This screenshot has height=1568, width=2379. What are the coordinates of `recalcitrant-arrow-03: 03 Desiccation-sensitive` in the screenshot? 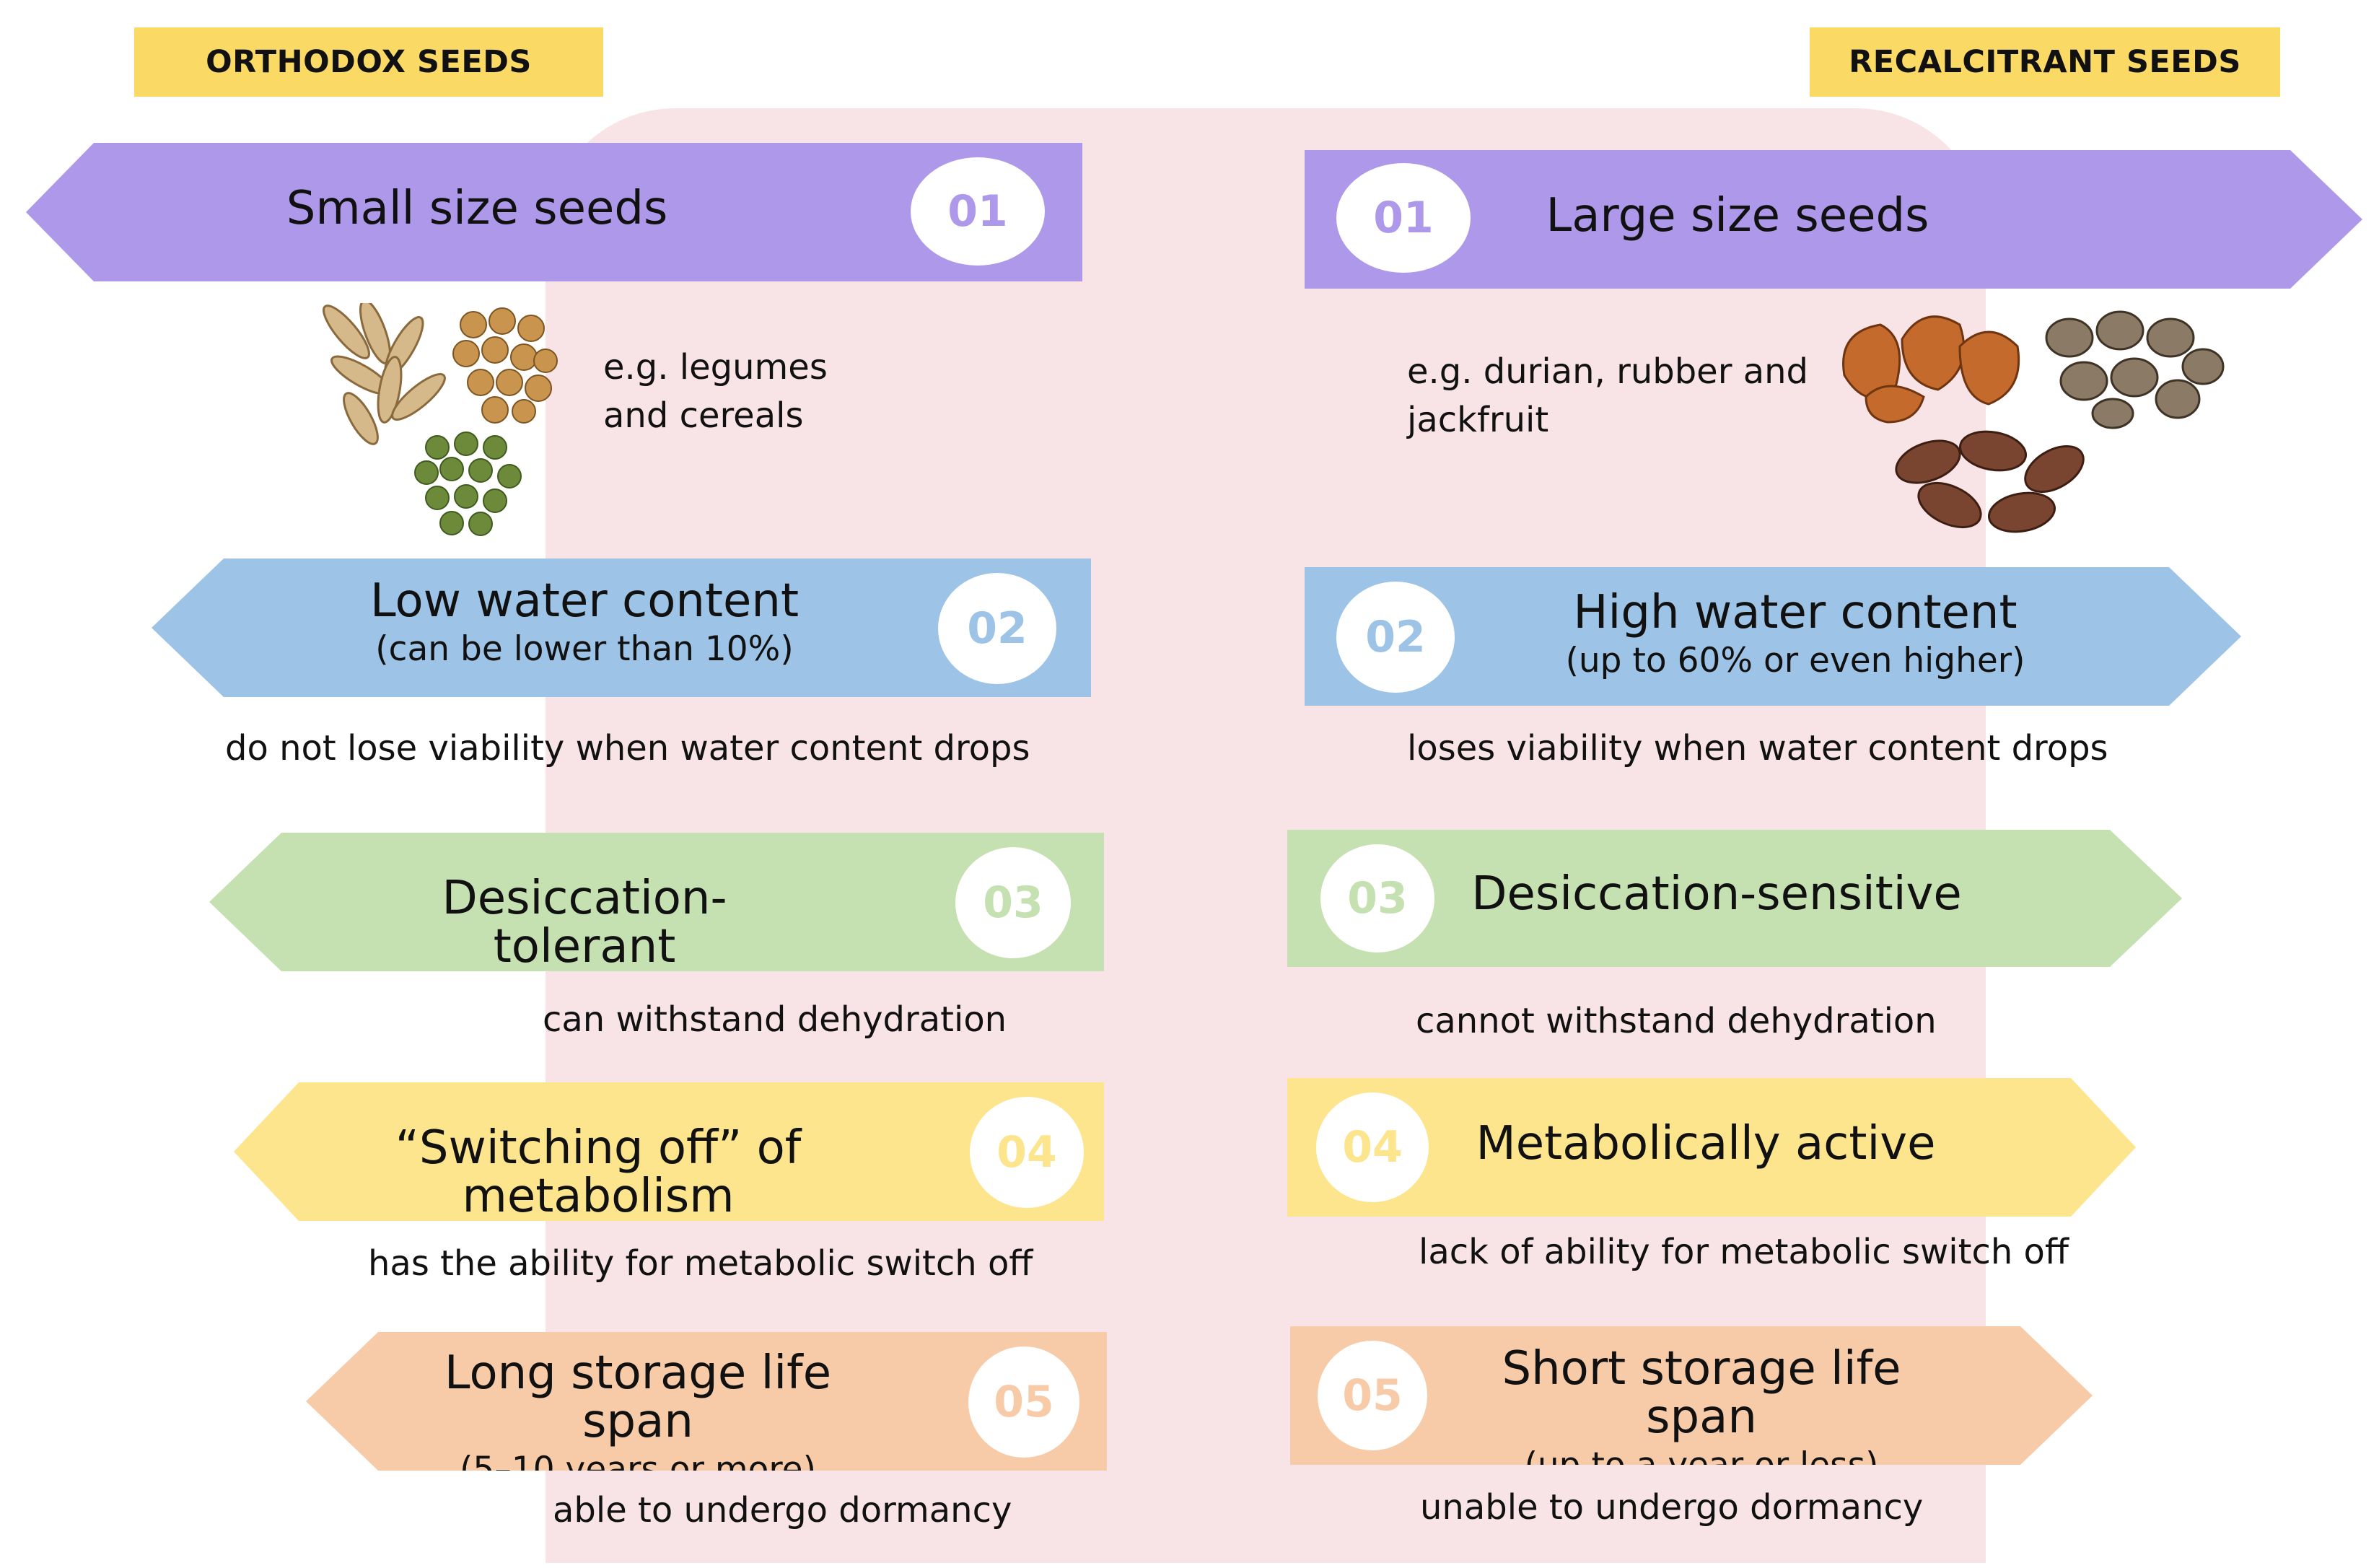 It's located at (1734, 898).